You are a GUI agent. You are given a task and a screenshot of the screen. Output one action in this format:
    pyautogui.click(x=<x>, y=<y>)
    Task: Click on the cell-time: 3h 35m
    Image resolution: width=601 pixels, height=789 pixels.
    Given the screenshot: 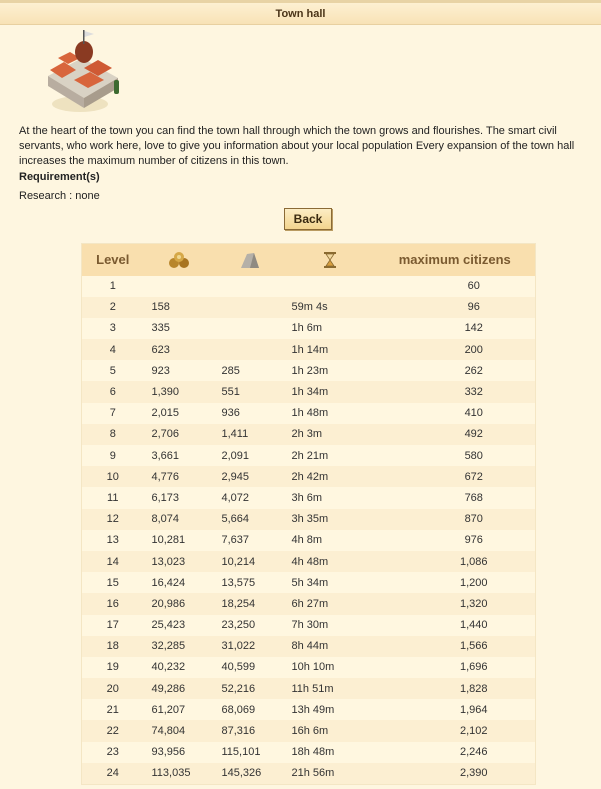 What is the action you would take?
    pyautogui.click(x=329, y=519)
    